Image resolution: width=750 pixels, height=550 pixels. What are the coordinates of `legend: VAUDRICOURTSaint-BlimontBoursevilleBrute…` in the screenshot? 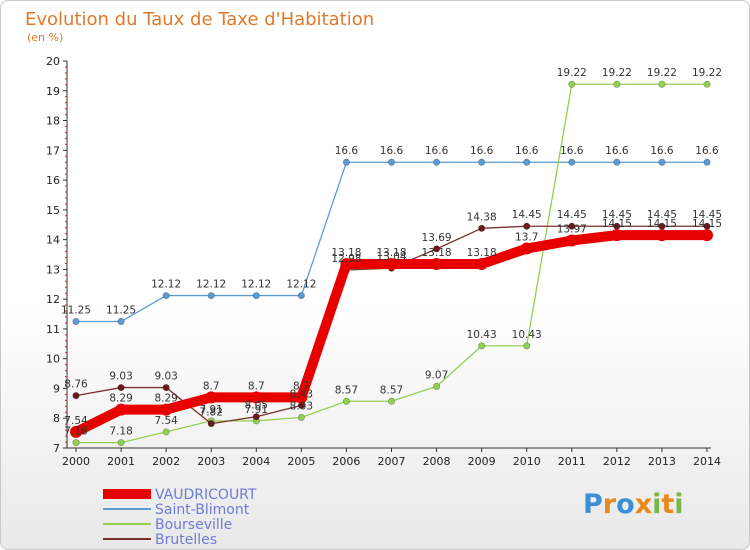 It's located at (180, 517).